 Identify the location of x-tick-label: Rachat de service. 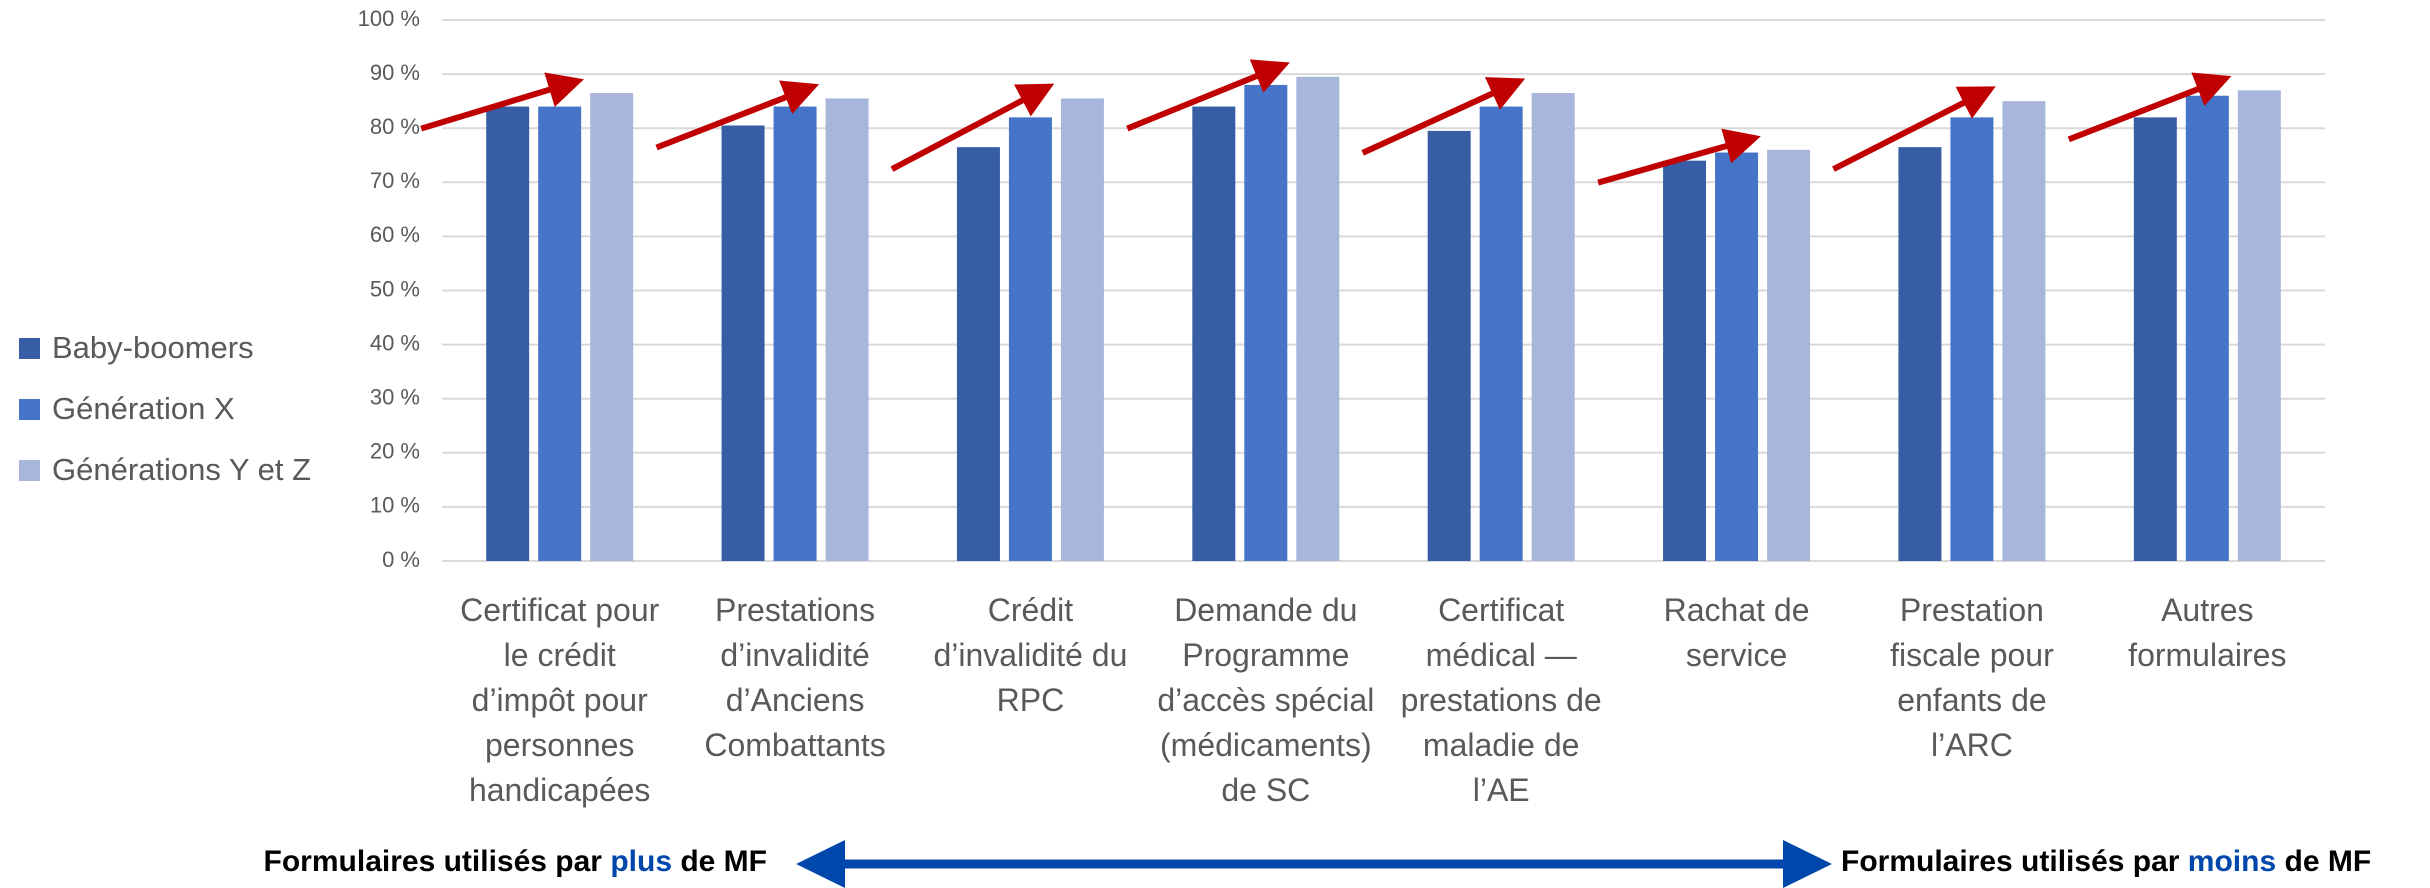
(1736, 632).